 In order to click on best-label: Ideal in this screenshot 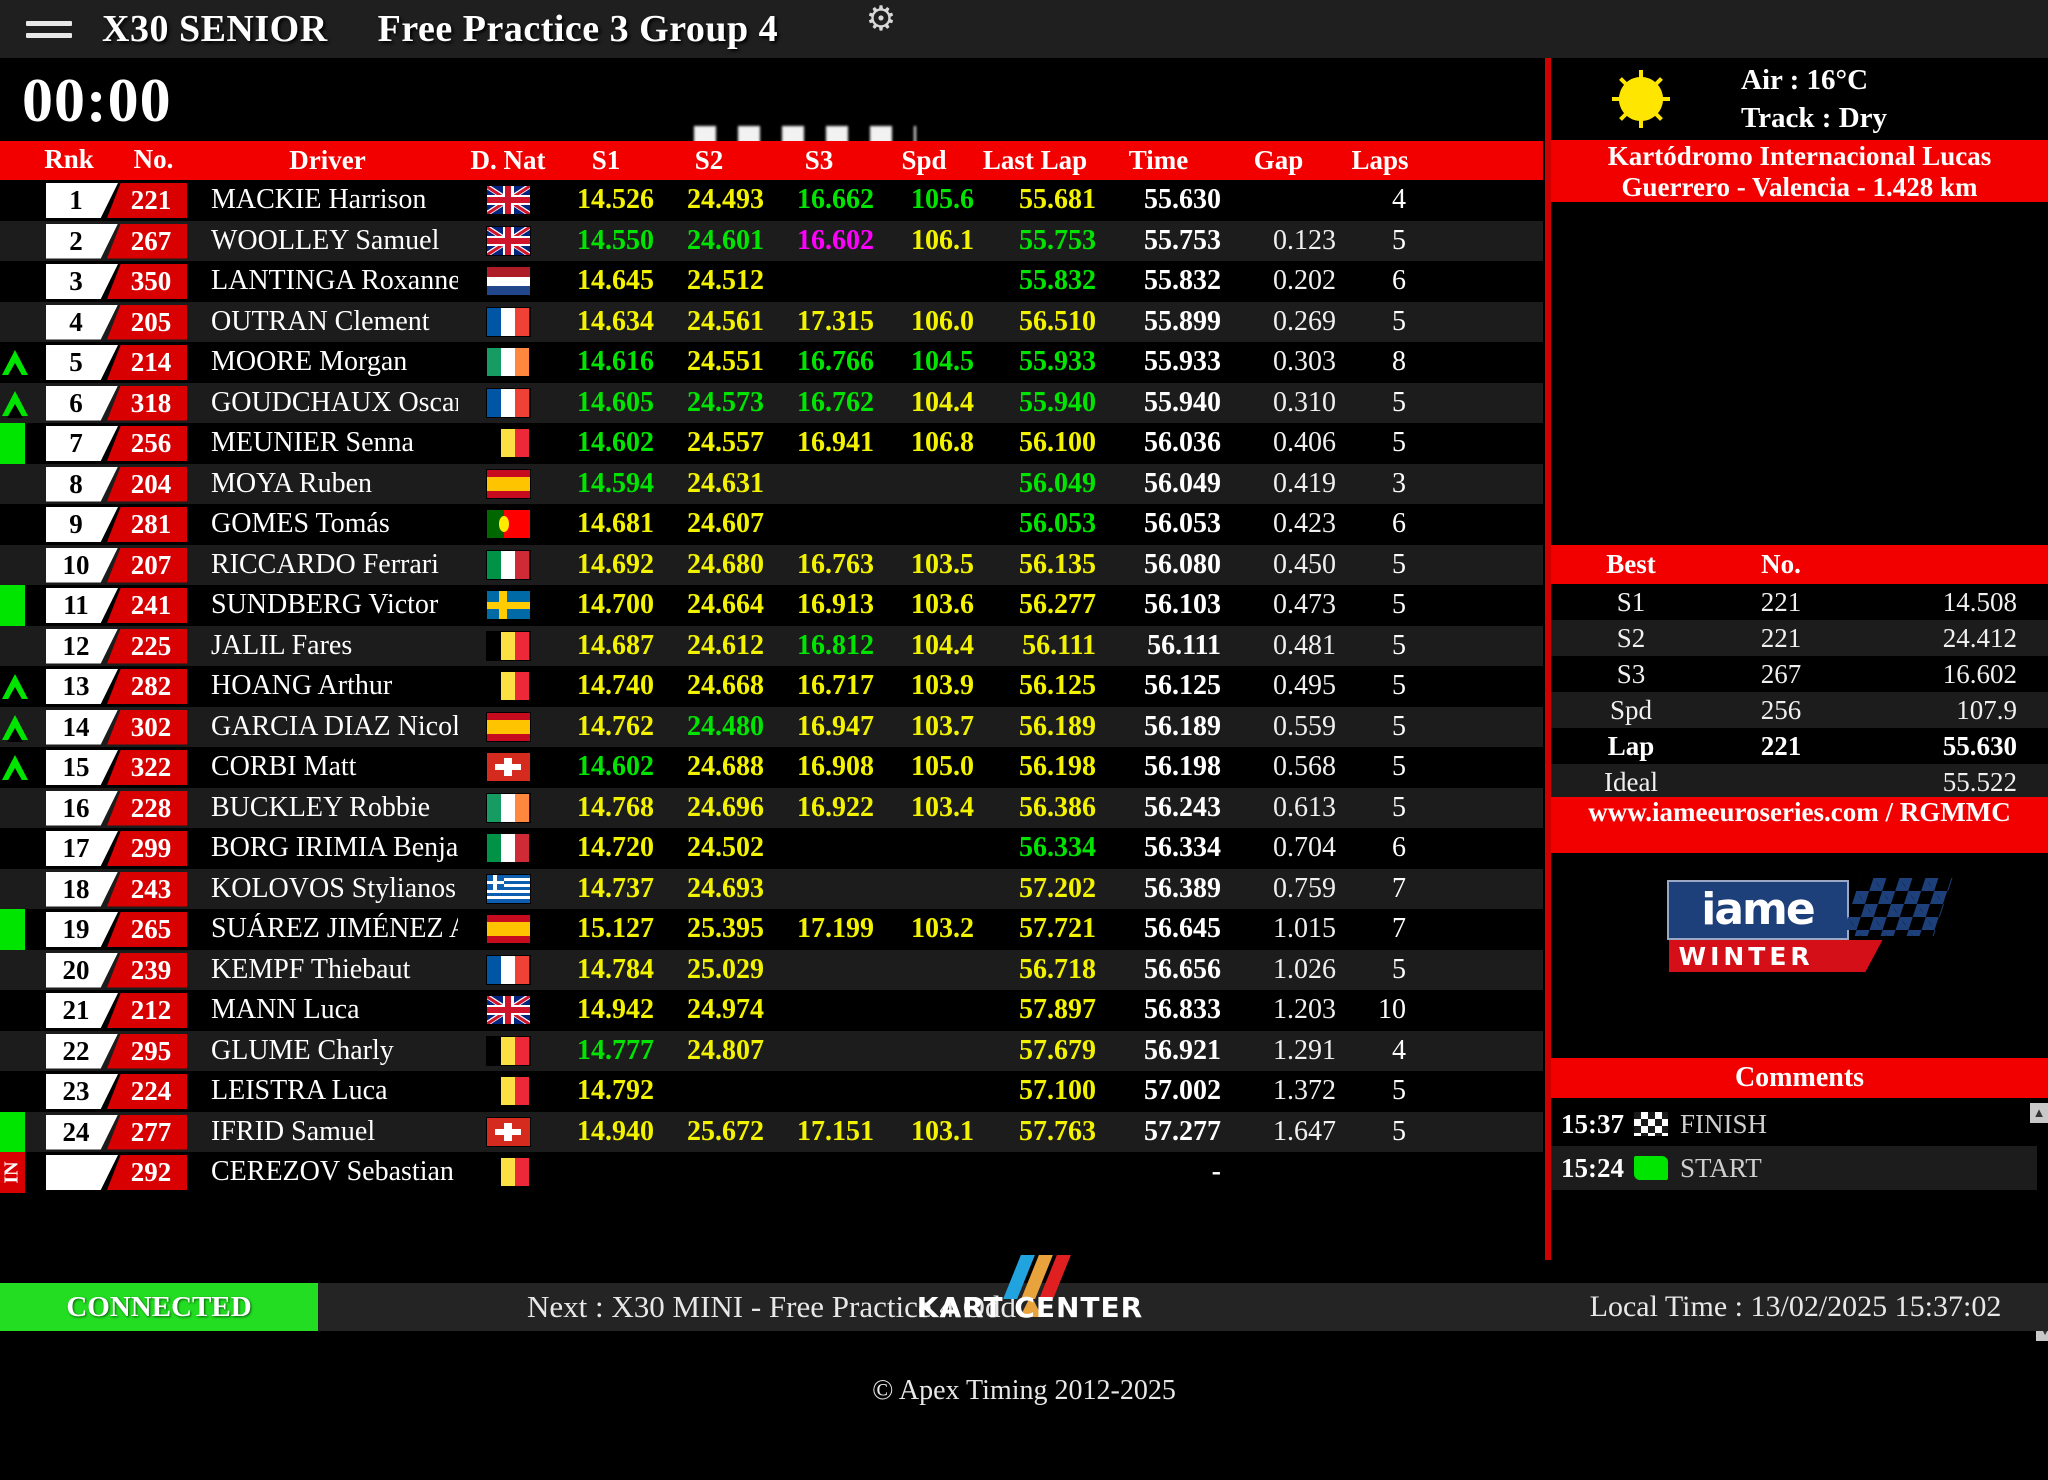, I will do `click(1631, 781)`.